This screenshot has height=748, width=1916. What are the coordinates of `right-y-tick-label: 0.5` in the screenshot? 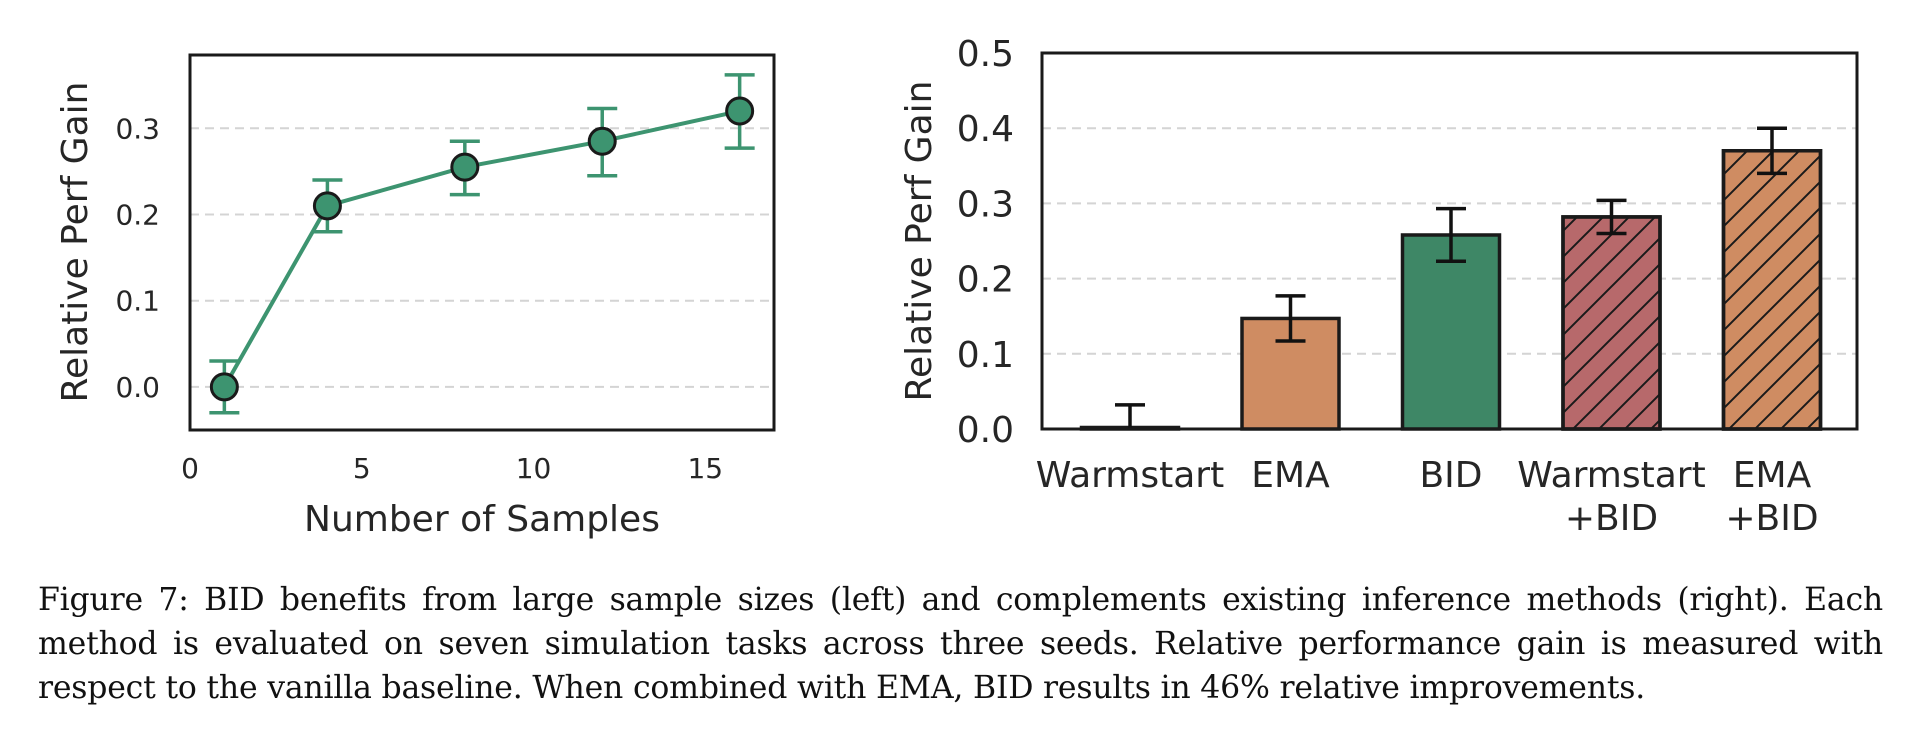 It's located at (985, 54).